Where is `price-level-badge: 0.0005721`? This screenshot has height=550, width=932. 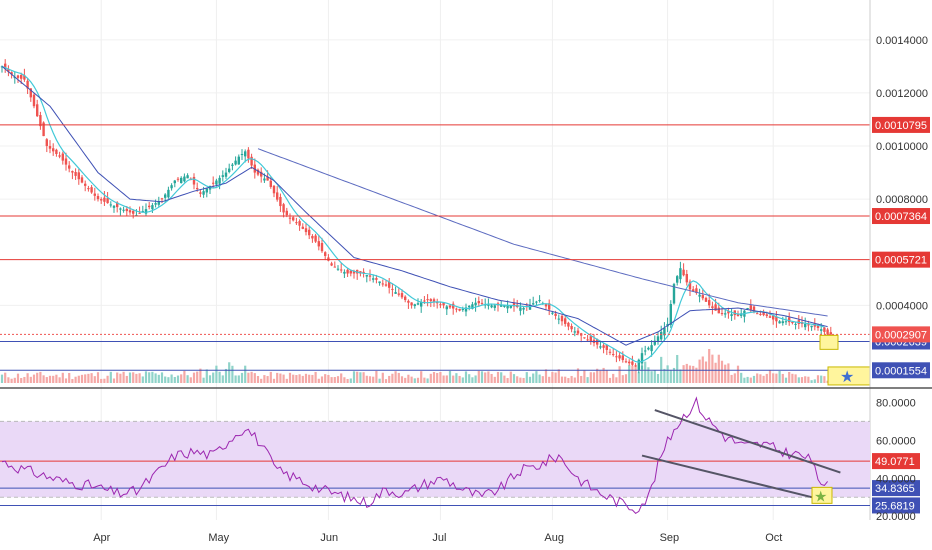 price-level-badge: 0.0005721 is located at coordinates (901, 259).